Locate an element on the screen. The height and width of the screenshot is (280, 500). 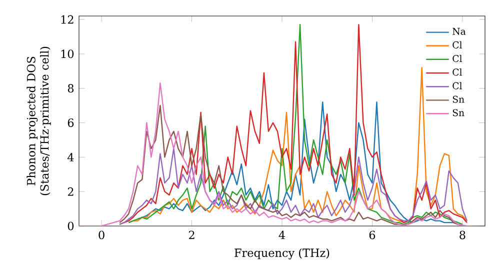
y-tick-label: 8 is located at coordinates (71, 88).